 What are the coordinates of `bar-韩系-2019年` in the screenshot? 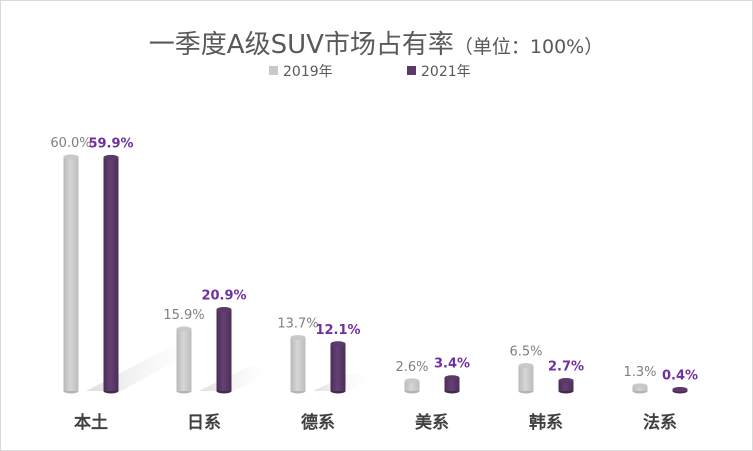 It's located at (526, 378).